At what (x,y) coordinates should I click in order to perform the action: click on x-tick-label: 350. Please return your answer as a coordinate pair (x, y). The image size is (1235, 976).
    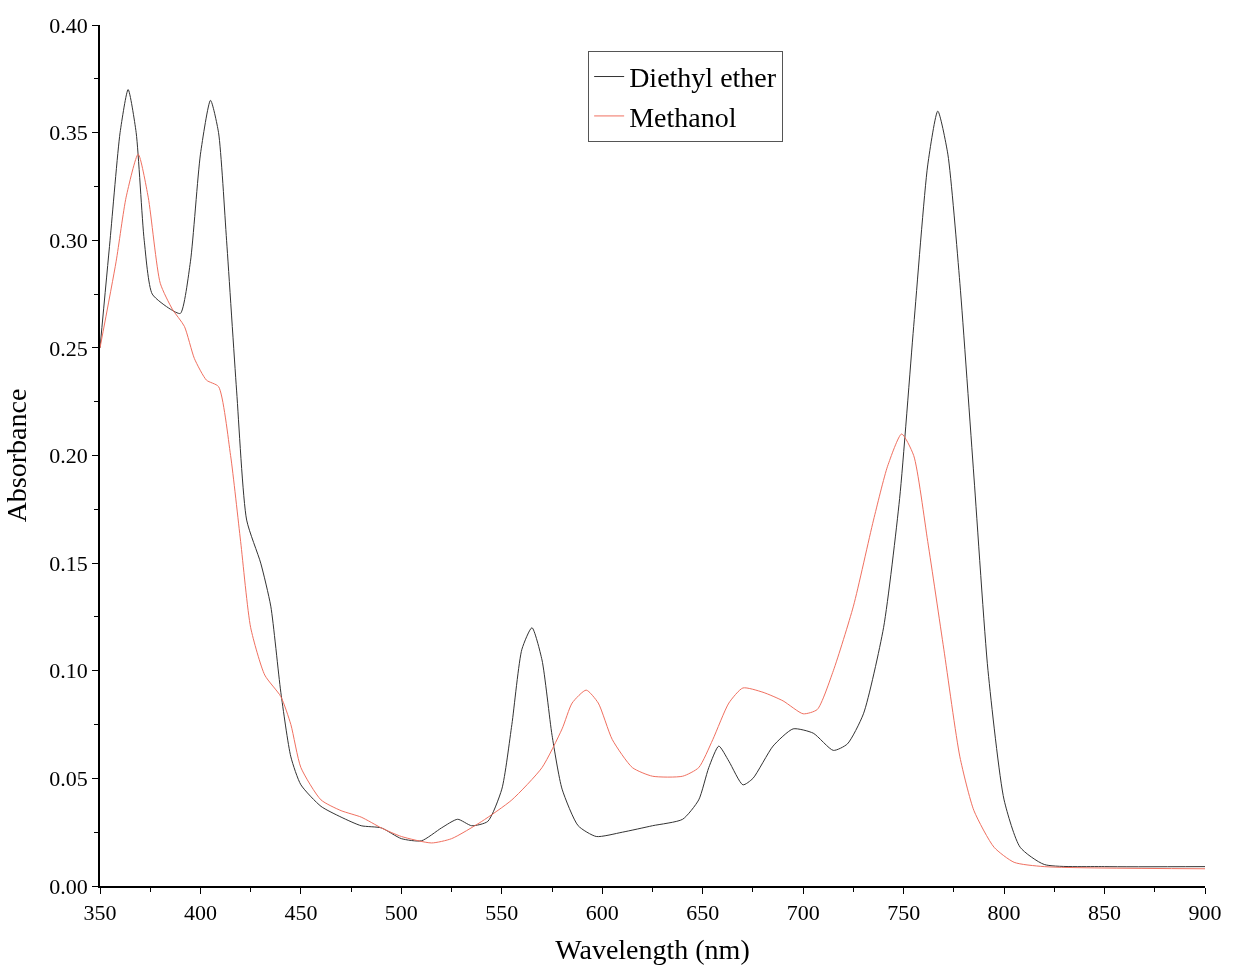
    Looking at the image, I should click on (100, 913).